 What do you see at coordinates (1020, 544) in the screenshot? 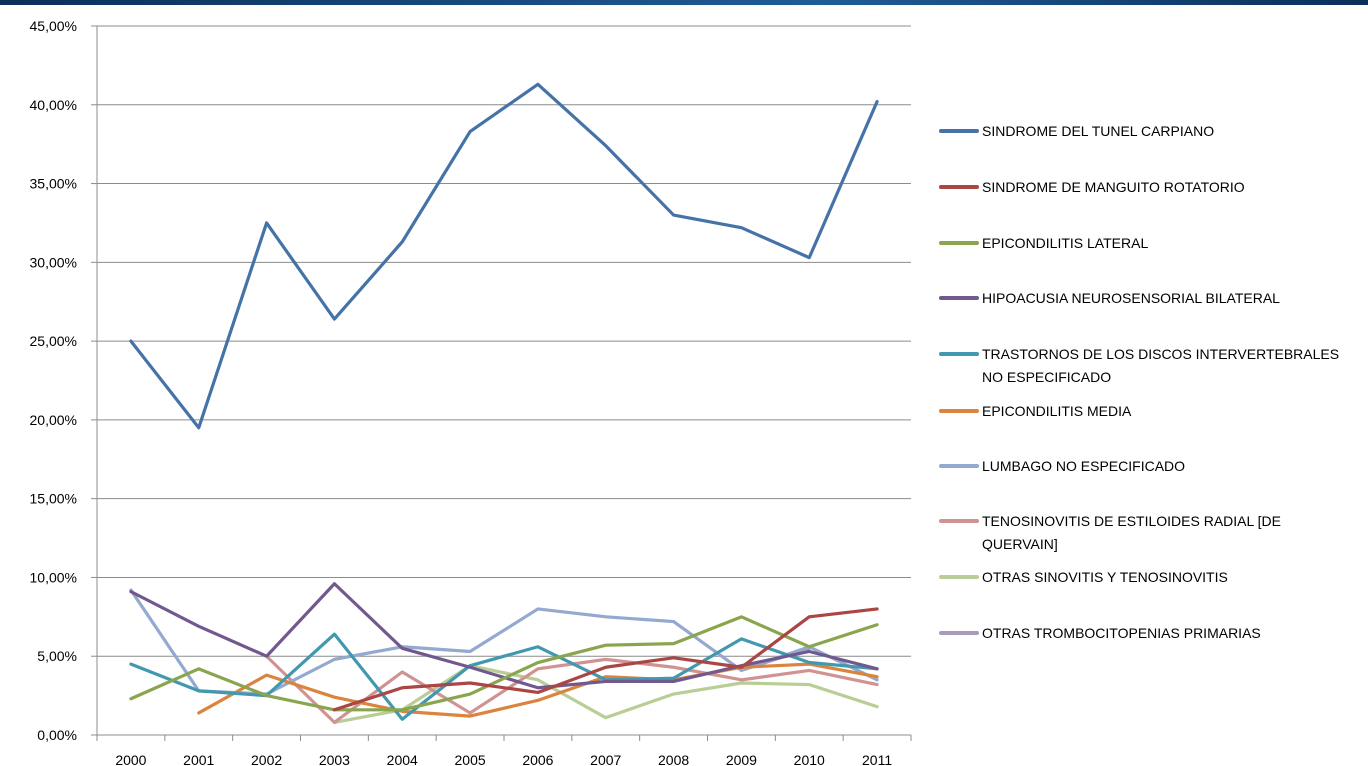
I see `legend-label: QUERVAIN]` at bounding box center [1020, 544].